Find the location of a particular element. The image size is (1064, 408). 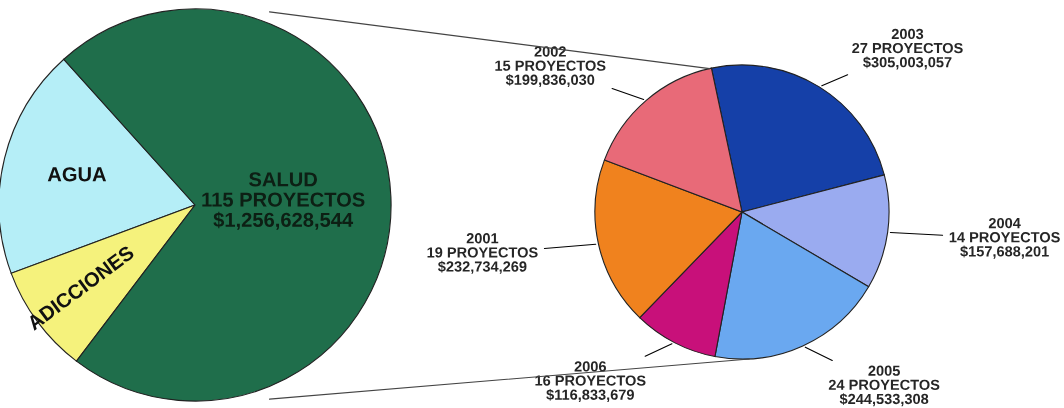

data-label: $244,533,308 is located at coordinates (884, 400).